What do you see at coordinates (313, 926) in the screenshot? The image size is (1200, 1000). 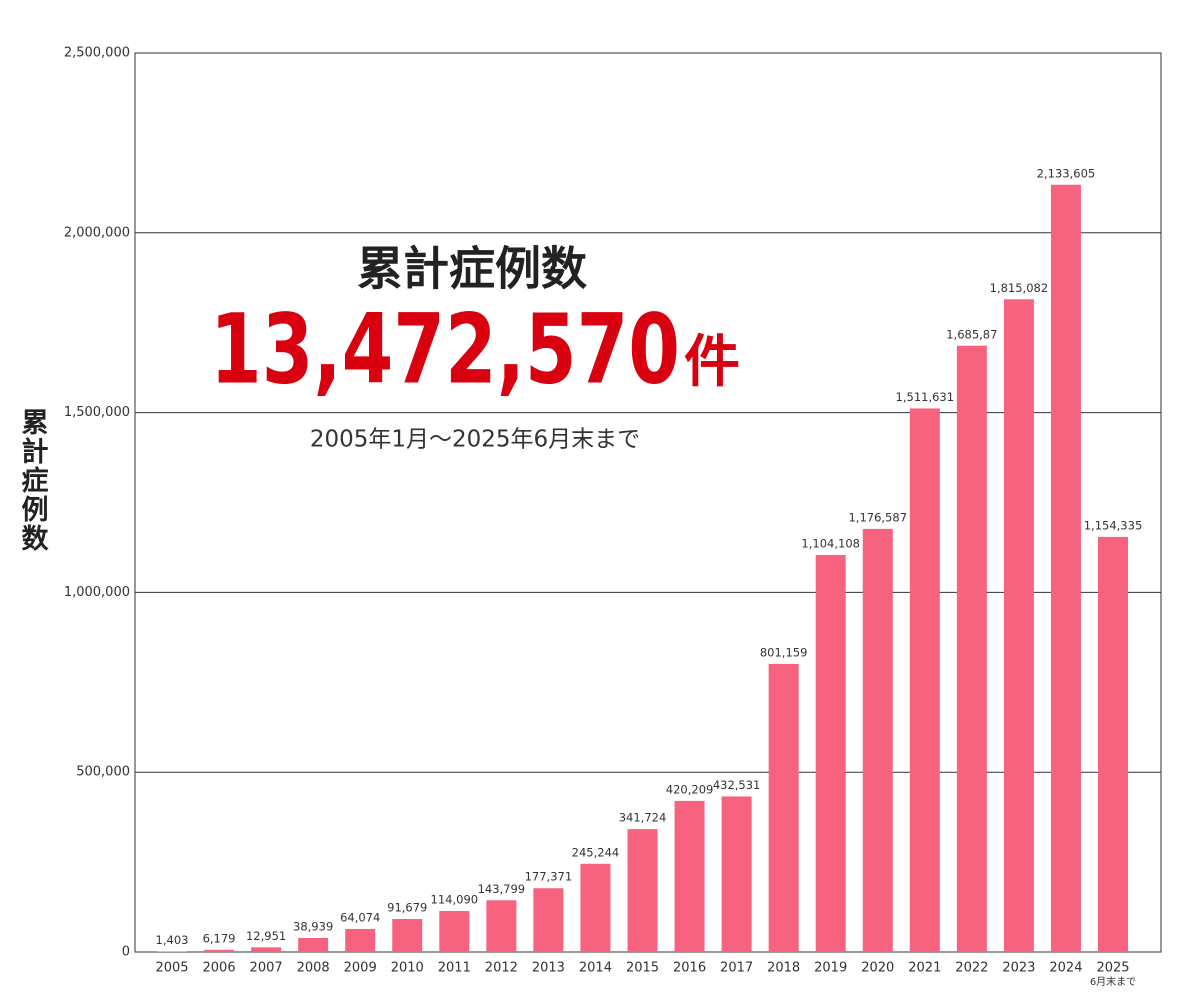 I see `data-label: 38,939` at bounding box center [313, 926].